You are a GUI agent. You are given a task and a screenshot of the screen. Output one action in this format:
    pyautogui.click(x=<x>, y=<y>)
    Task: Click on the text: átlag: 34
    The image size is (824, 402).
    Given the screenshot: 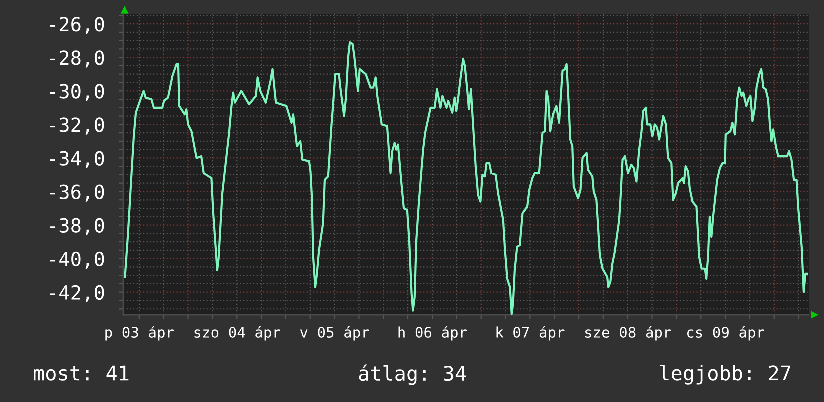 What is the action you would take?
    pyautogui.click(x=412, y=375)
    